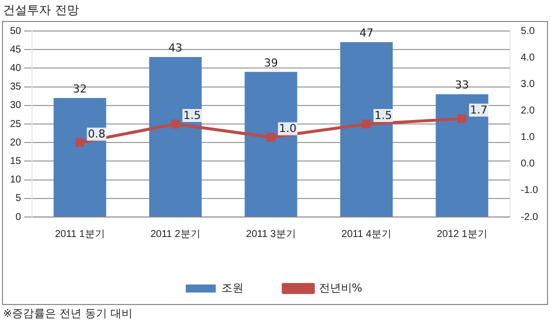 The width and height of the screenshot is (550, 324). I want to click on x-tick-label: 2011 3분기, so click(271, 234).